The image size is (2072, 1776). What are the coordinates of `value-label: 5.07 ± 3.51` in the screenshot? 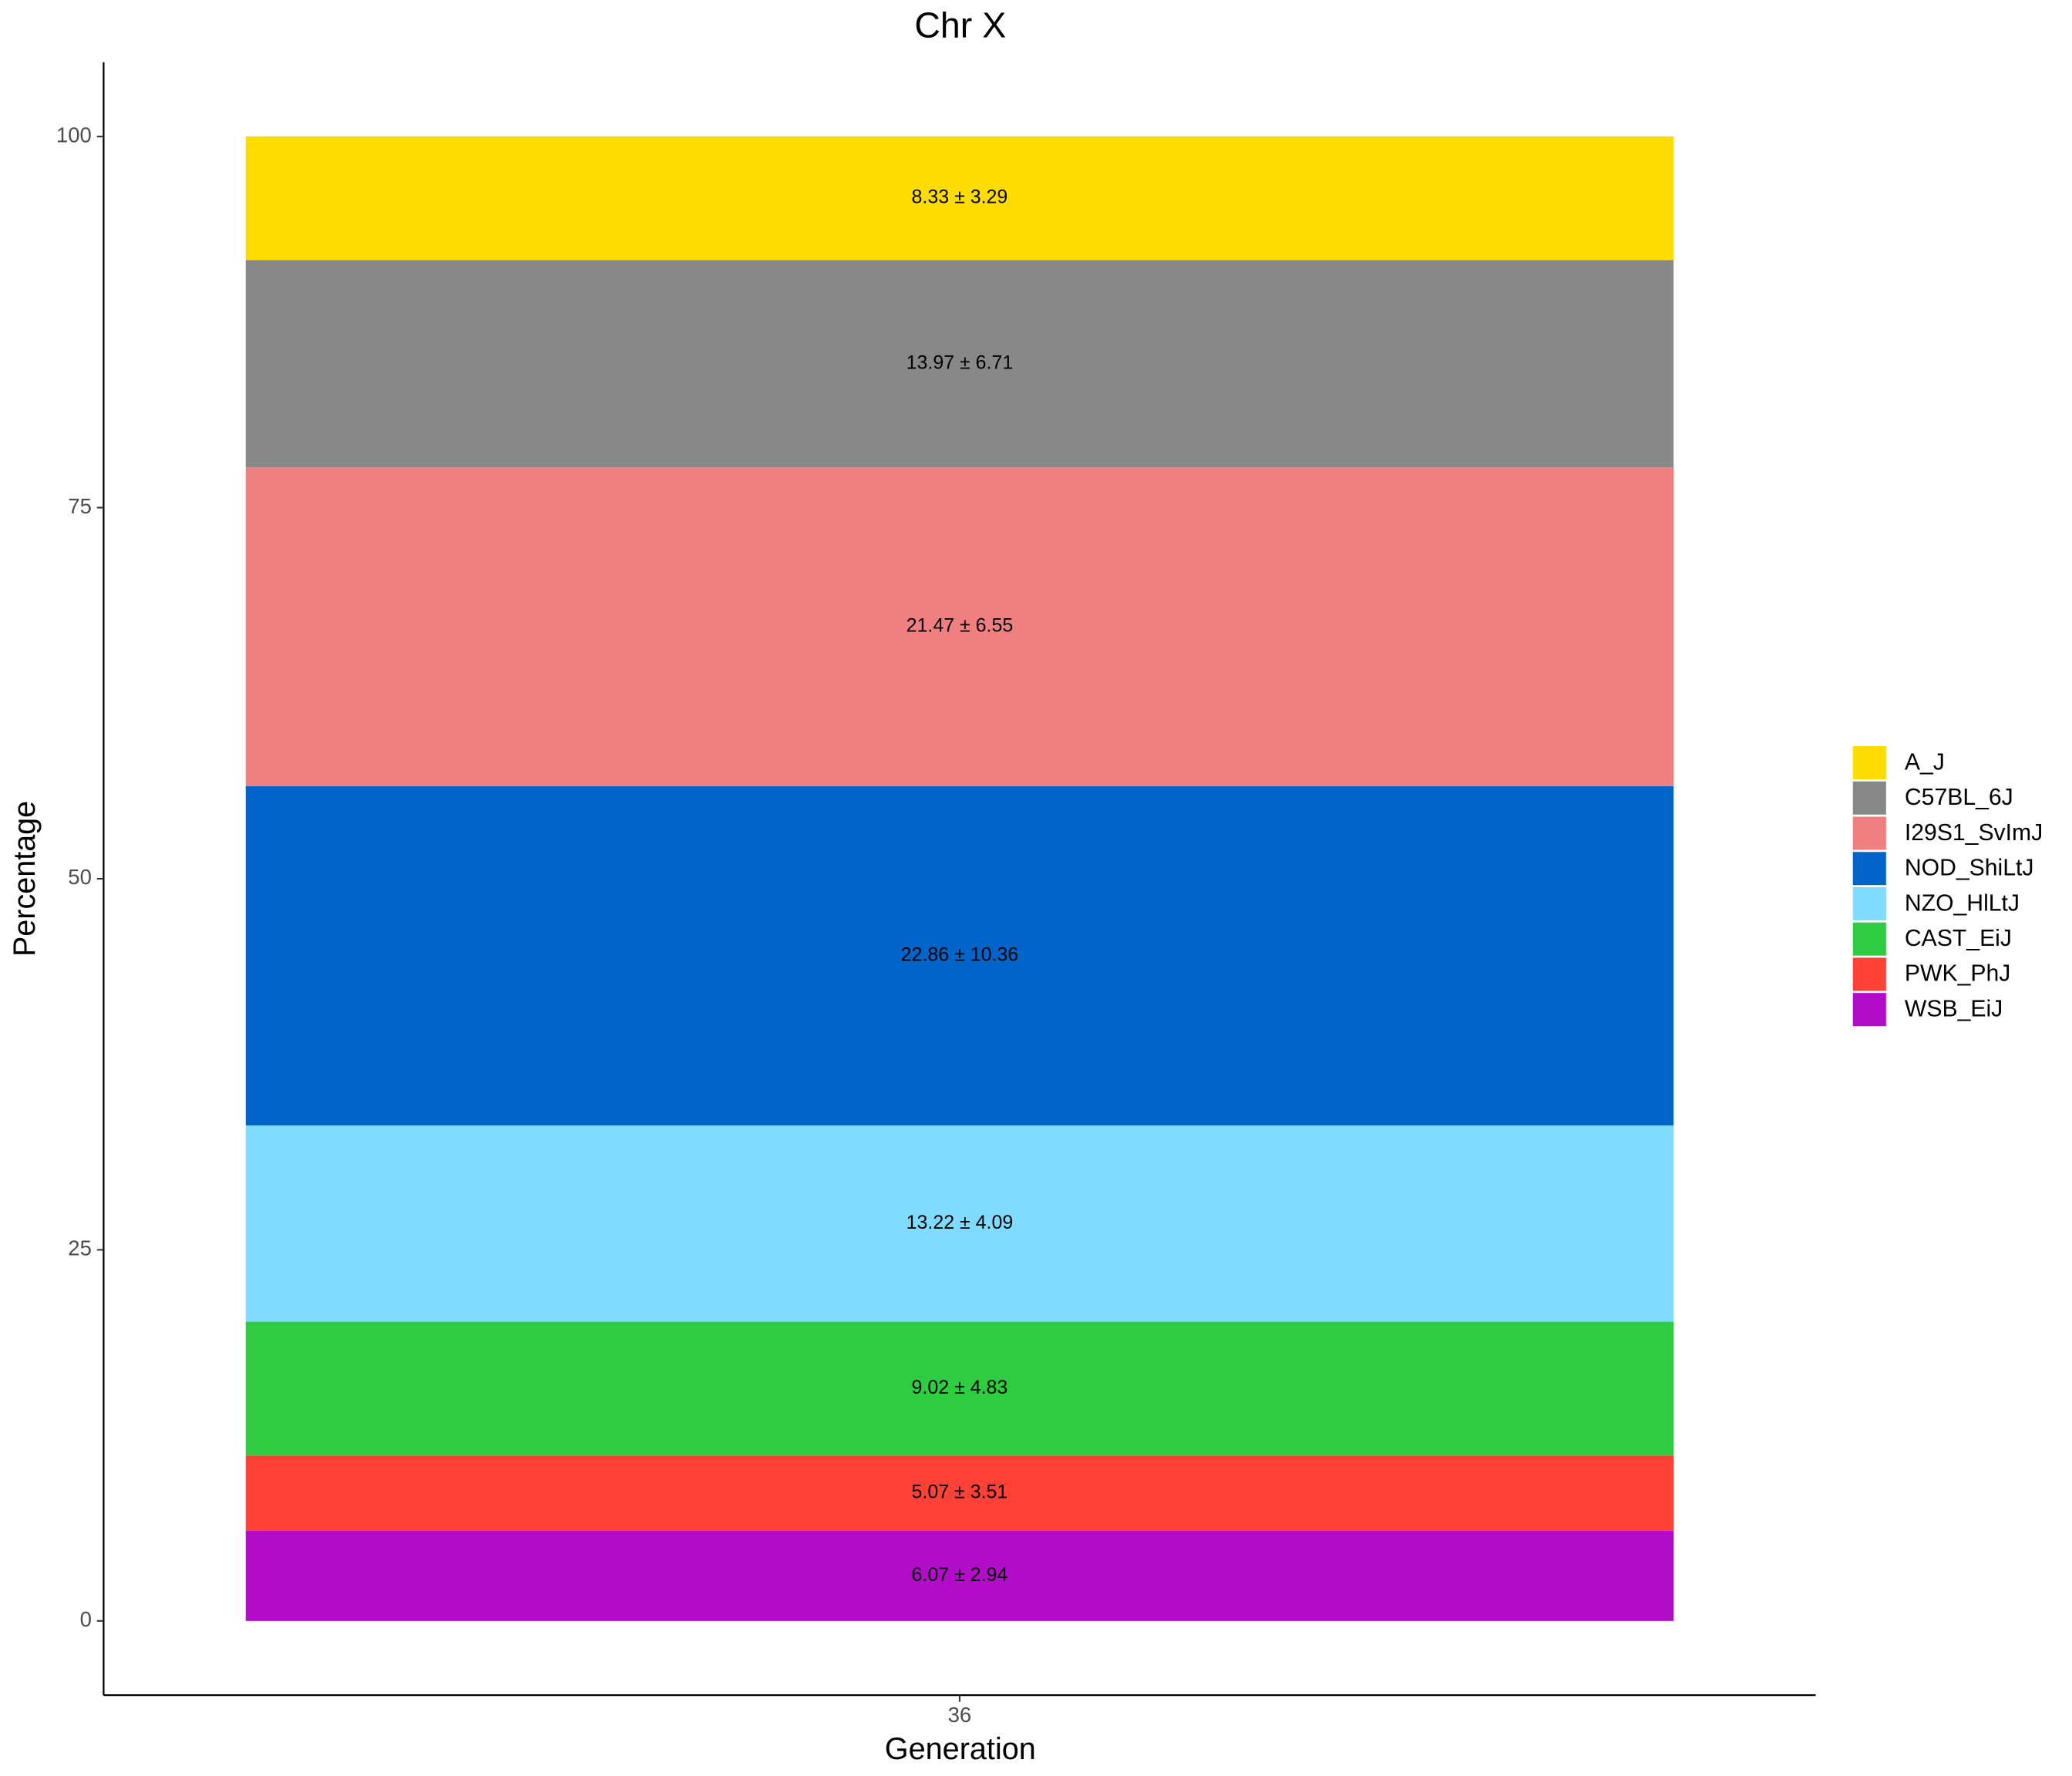 It's located at (960, 1492).